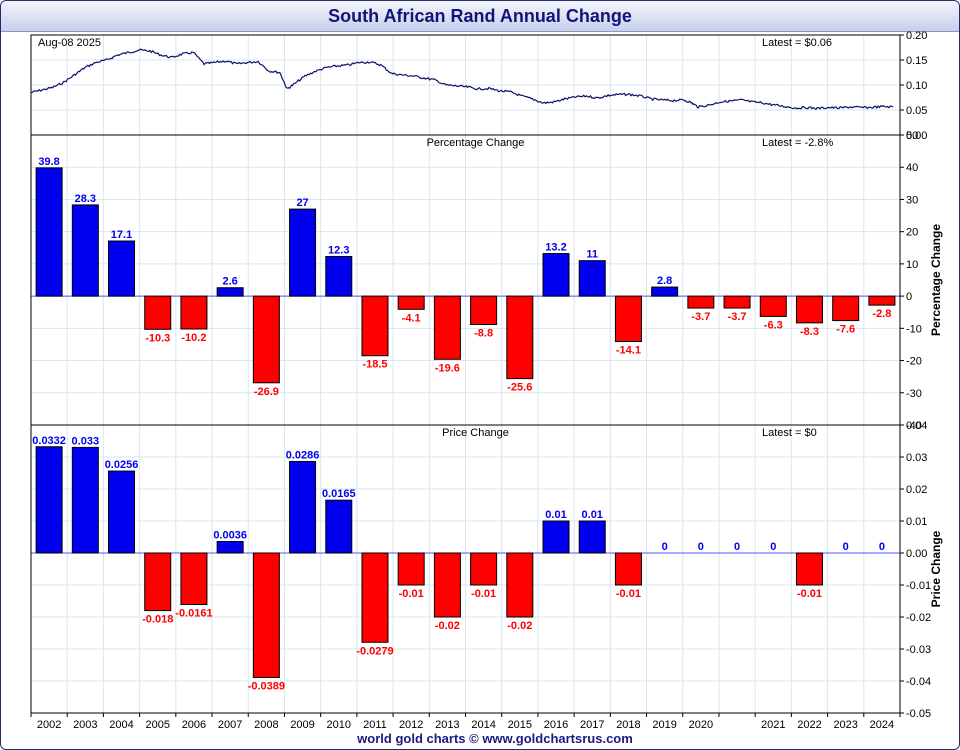 The image size is (960, 750). Describe the element at coordinates (664, 281) in the screenshot. I see `percentage-data-label: 2.8` at that location.